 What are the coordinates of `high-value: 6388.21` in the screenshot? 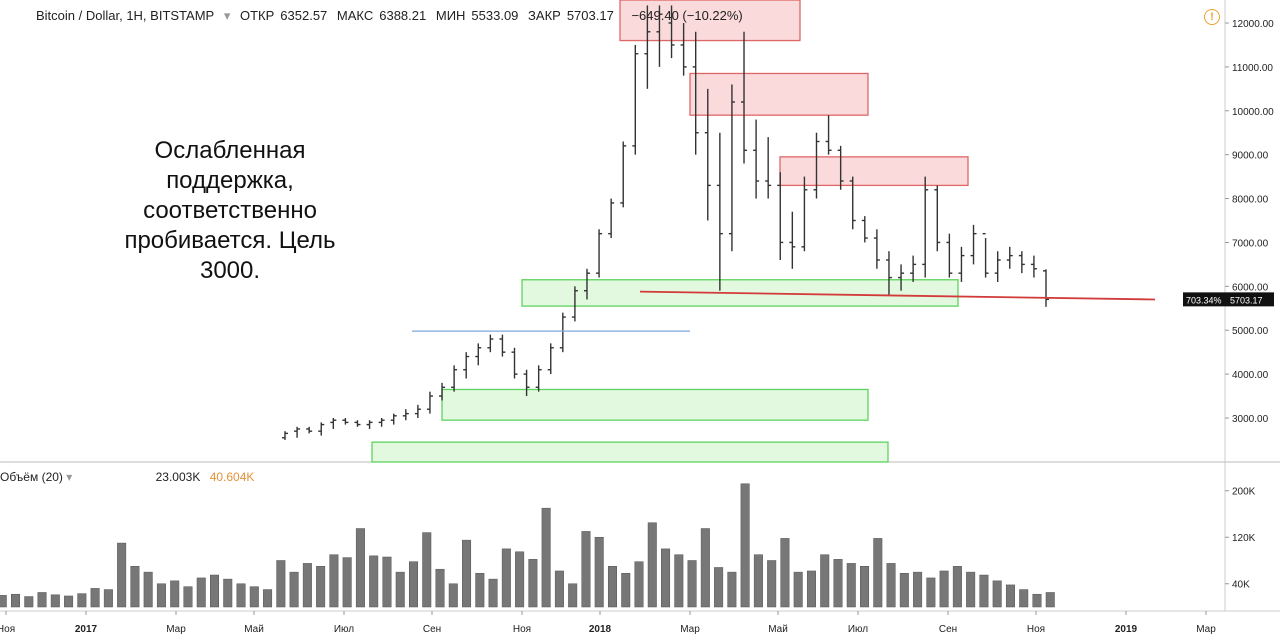 It's located at (403, 15).